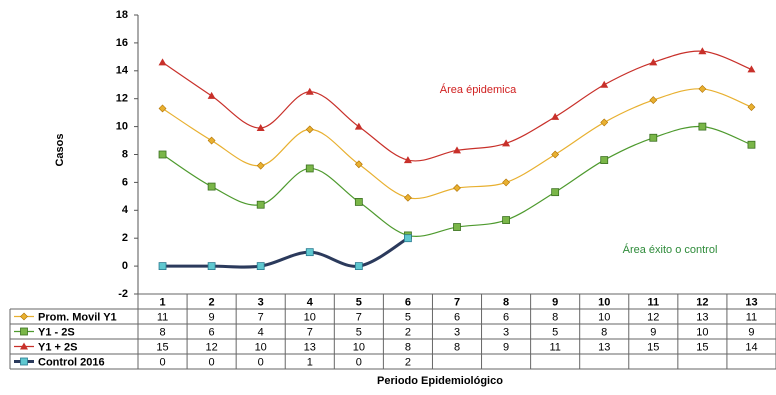 The width and height of the screenshot is (776, 395). I want to click on table-value: 14, so click(751, 347).